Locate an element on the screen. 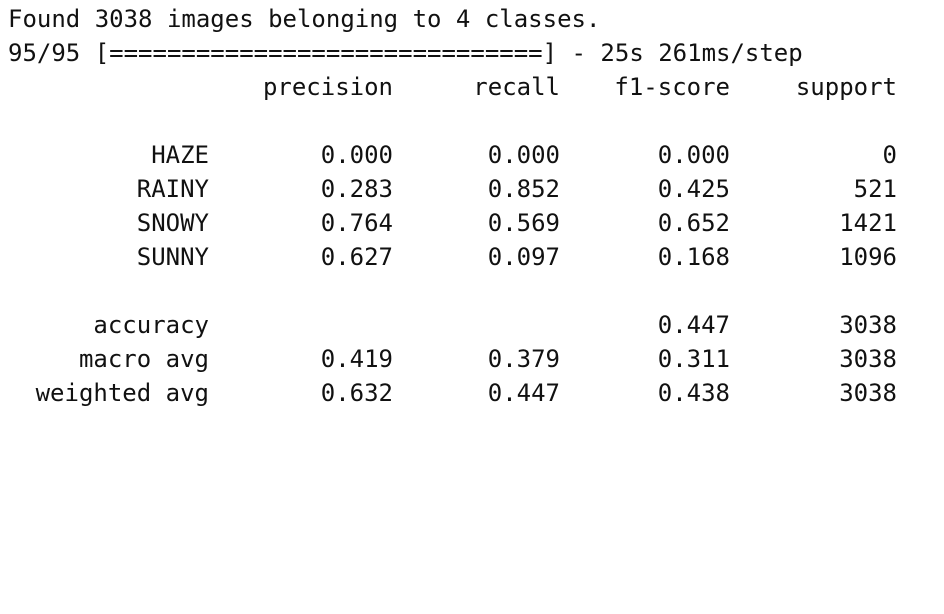 The width and height of the screenshot is (944, 614). row-precision: 0.419 is located at coordinates (356, 359).